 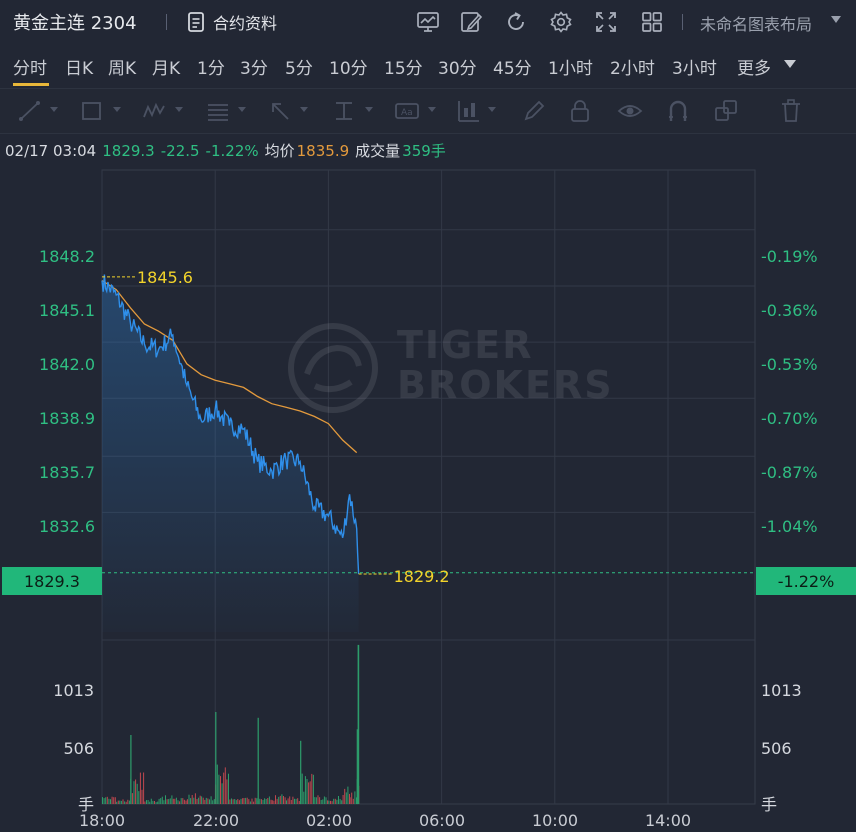 I want to click on period-tab: 1分, so click(x=211, y=69).